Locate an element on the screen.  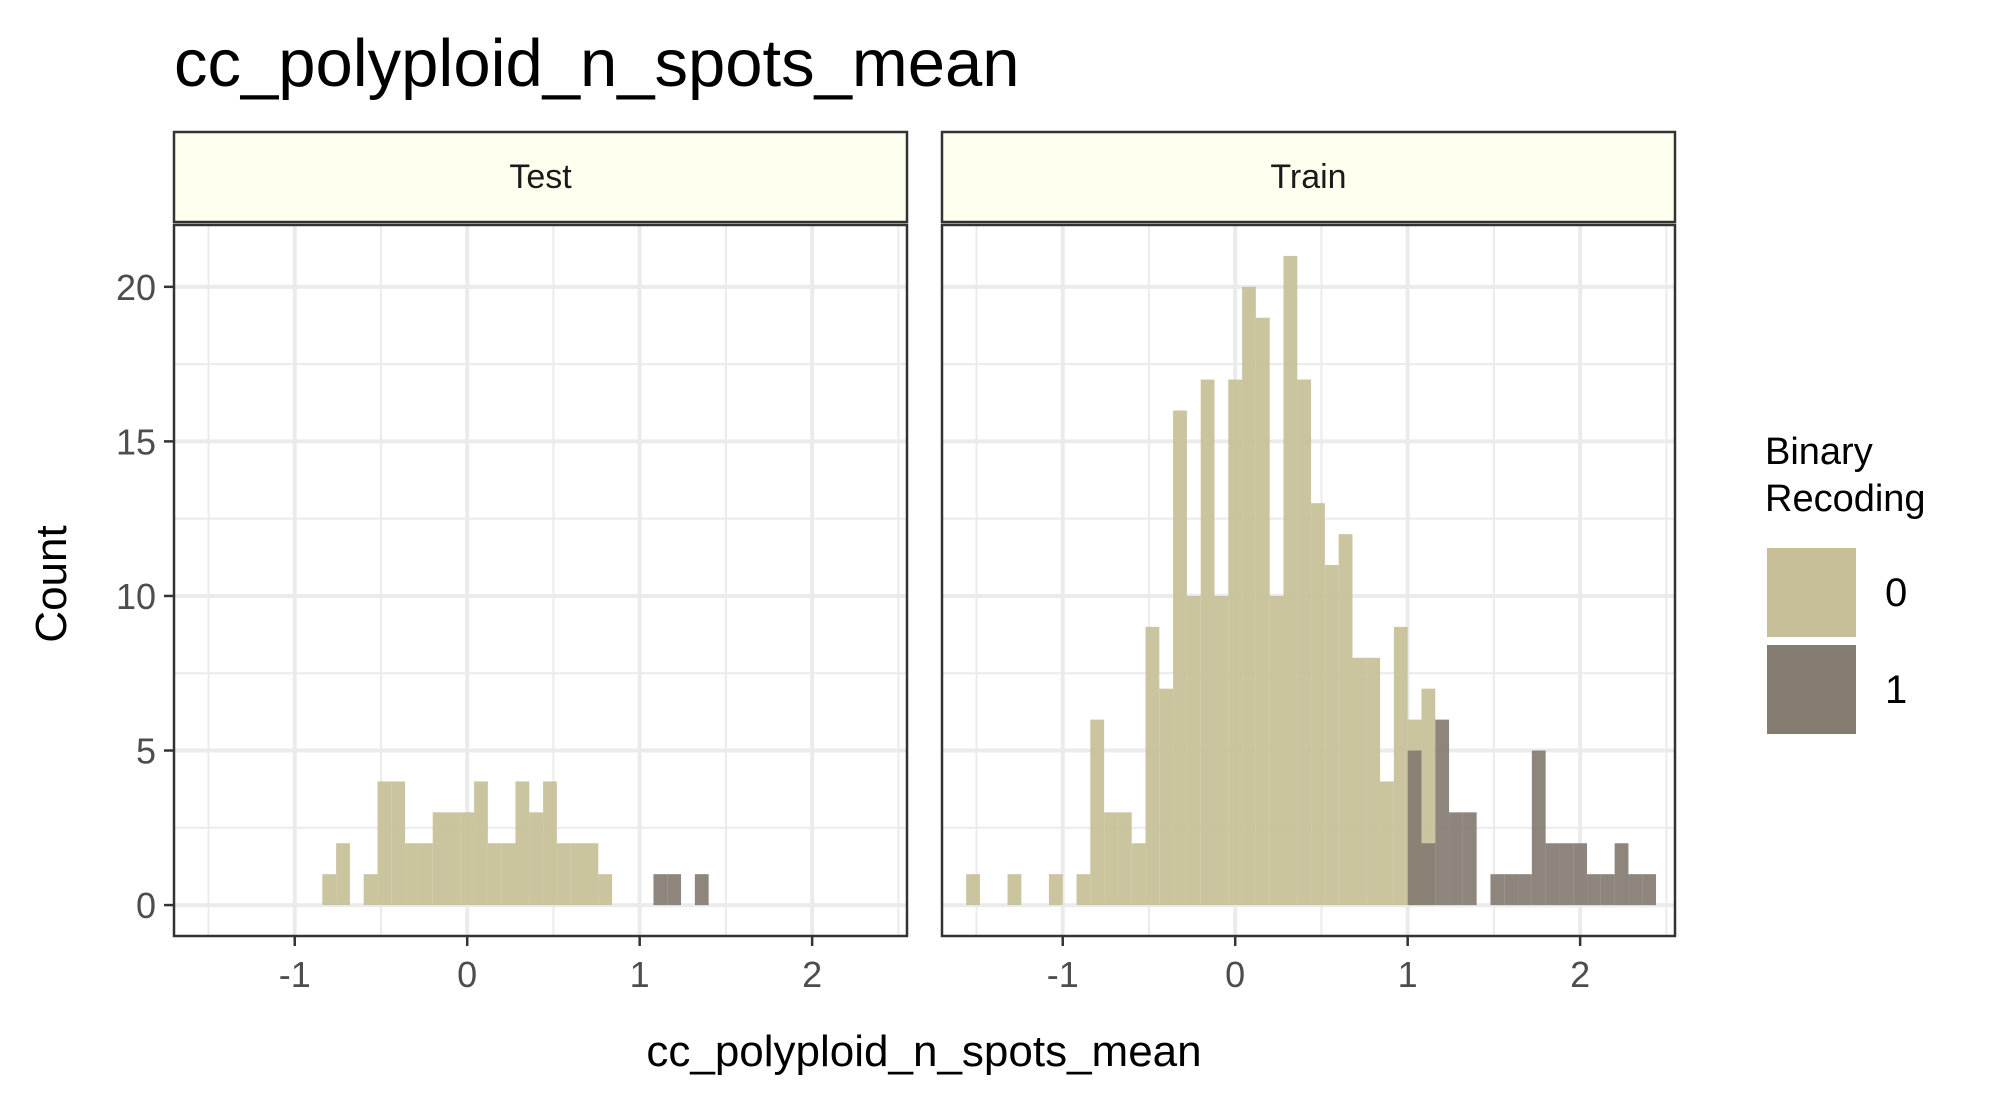
y-tick-label: 5 is located at coordinates (146, 751).